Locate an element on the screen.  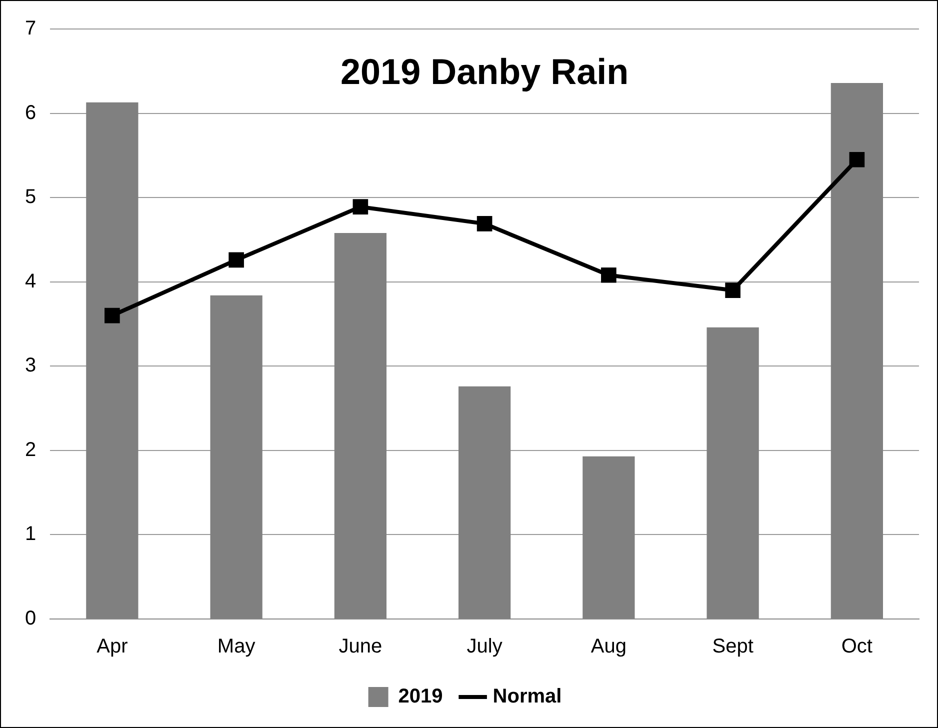
x-tick-label: Sept is located at coordinates (733, 647).